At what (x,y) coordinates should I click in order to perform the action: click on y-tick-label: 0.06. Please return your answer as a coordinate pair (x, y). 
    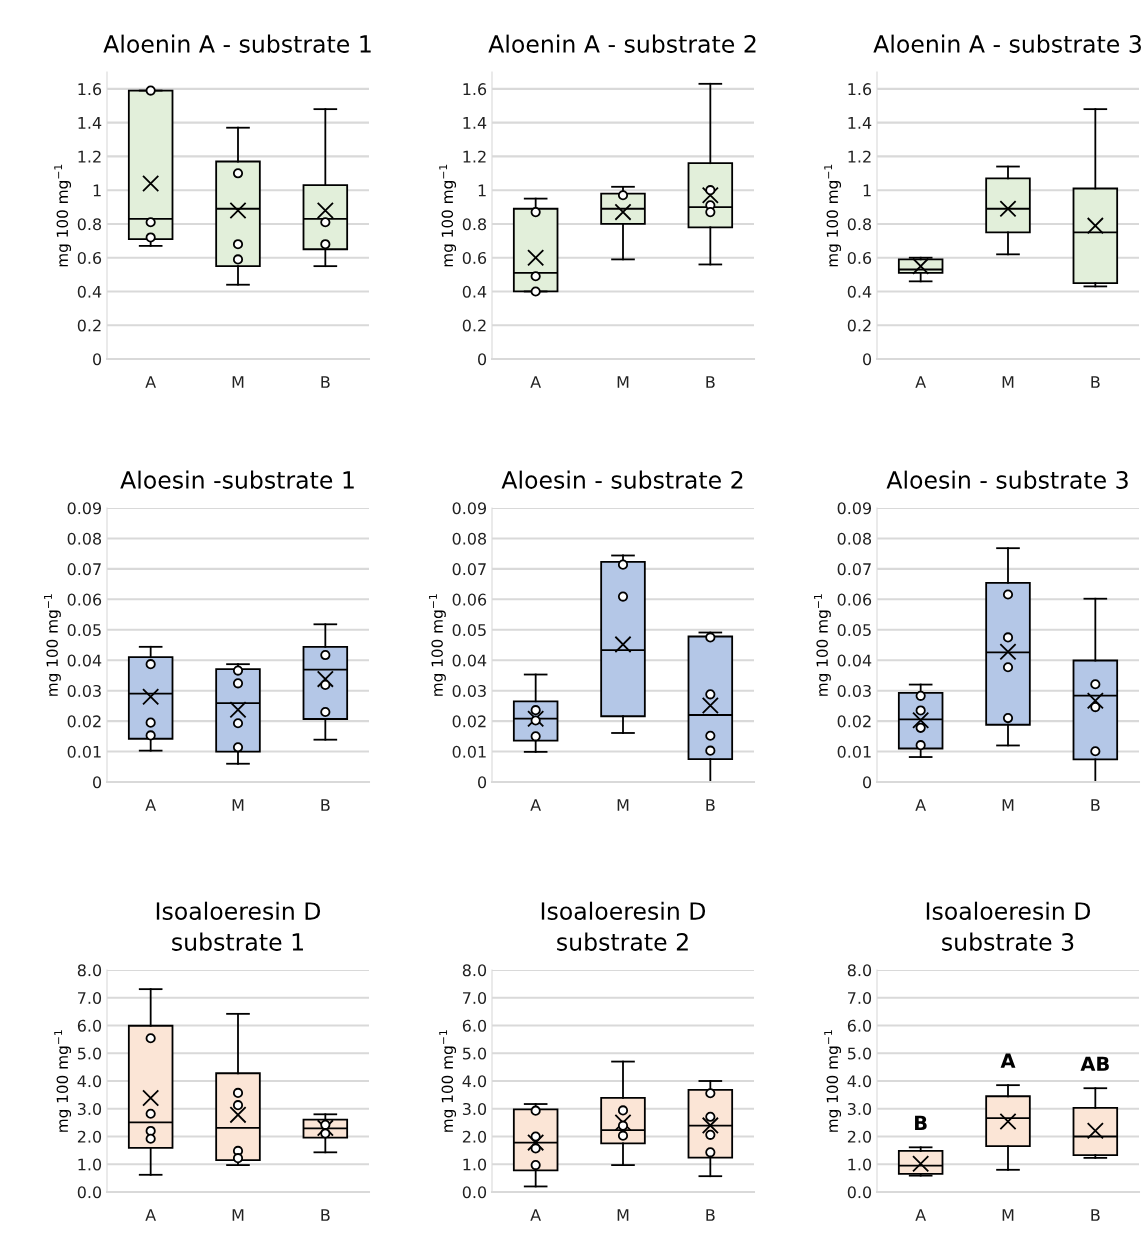
    Looking at the image, I should click on (84, 599).